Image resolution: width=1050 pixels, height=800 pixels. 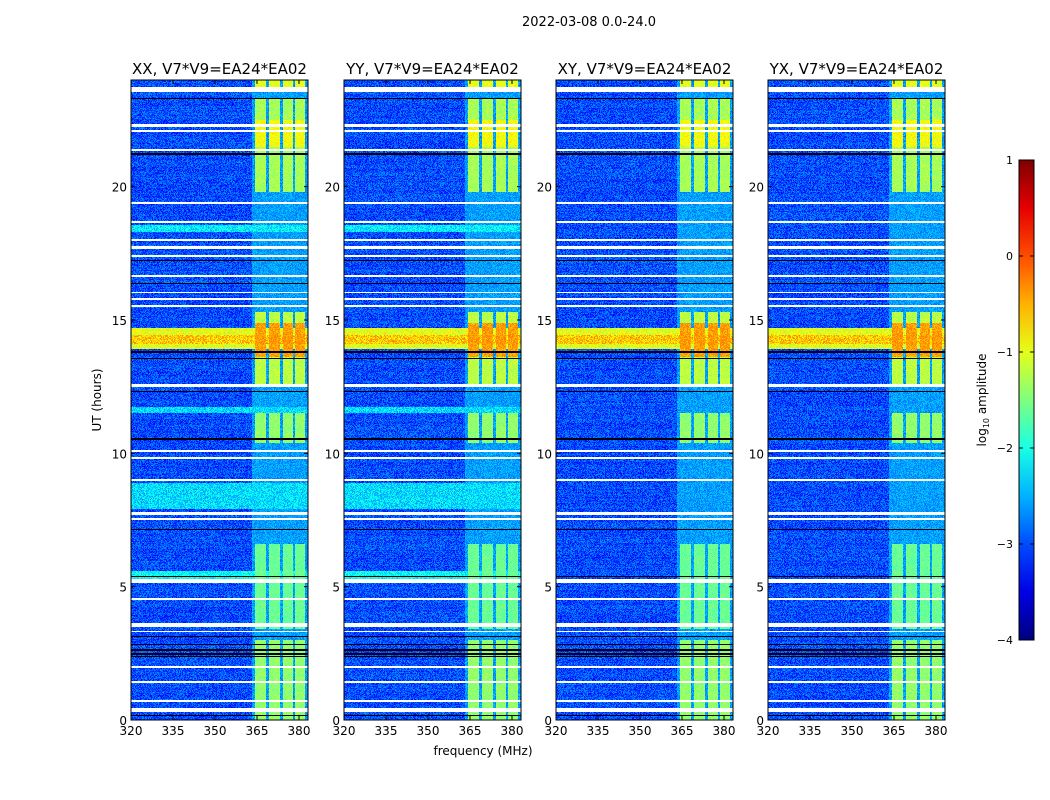 I want to click on colorbar-label: log10 amplitude, so click(x=983, y=400).